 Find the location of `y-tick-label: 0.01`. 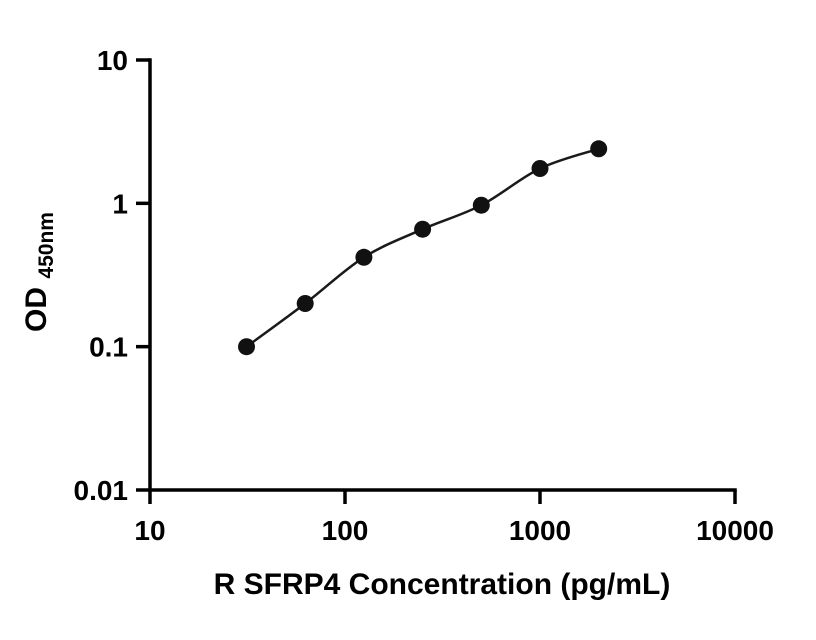

y-tick-label: 0.01 is located at coordinates (101, 490).